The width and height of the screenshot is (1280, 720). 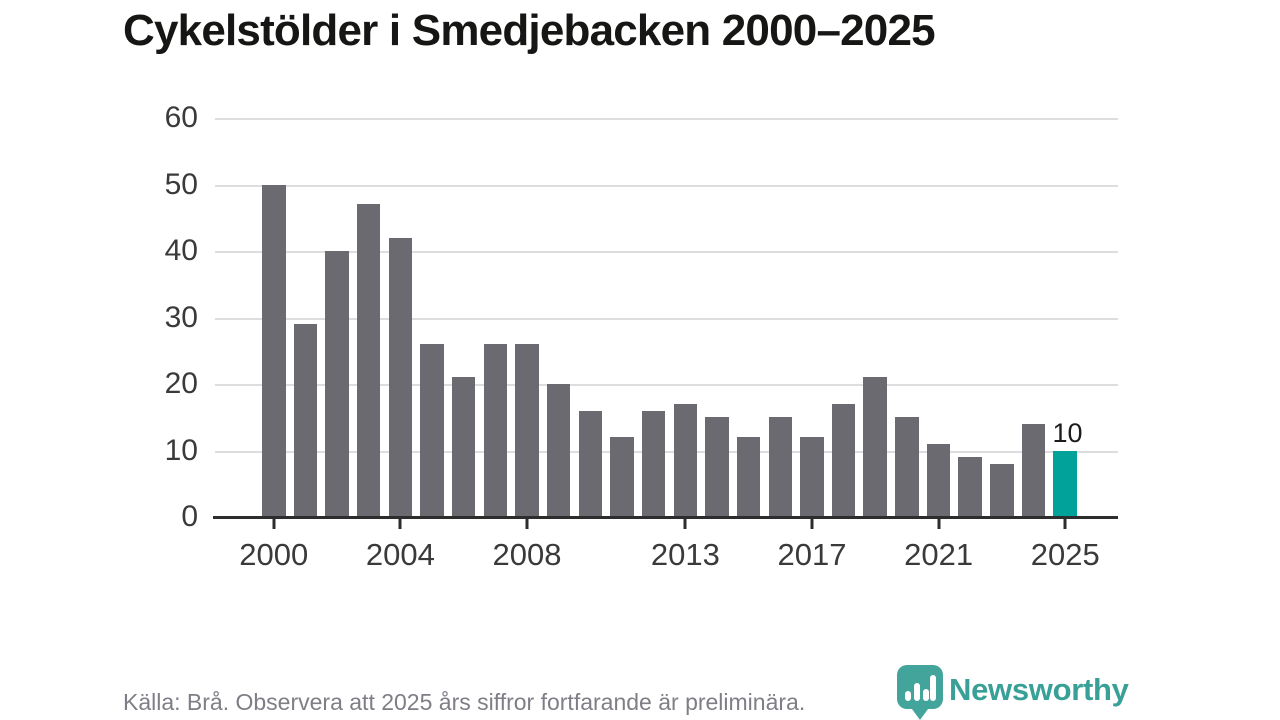 What do you see at coordinates (527, 430) in the screenshot?
I see `bar-2008` at bounding box center [527, 430].